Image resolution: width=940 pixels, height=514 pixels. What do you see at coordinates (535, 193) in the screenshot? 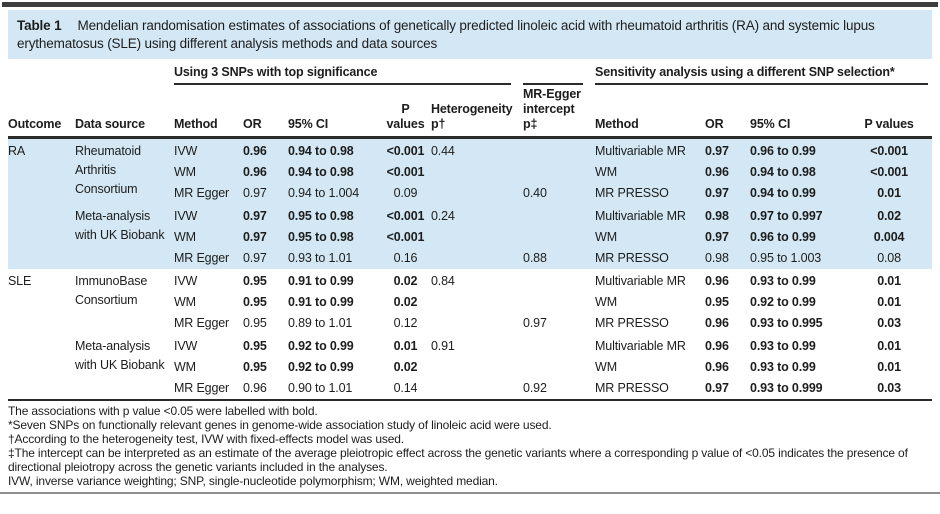
I see `cell-mr-egger-intercept-p: 0.40` at bounding box center [535, 193].